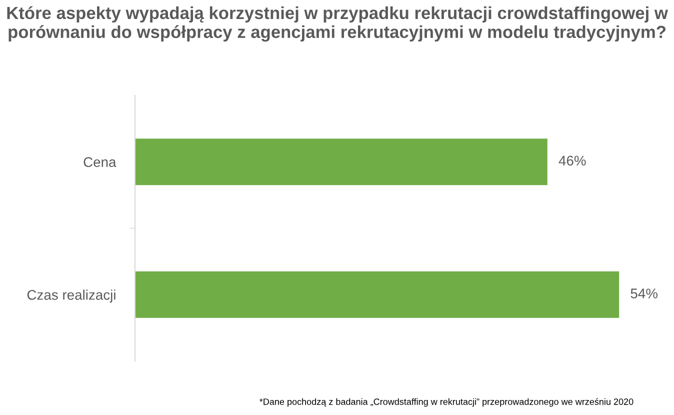  I want to click on data-label: 46%, so click(572, 161).